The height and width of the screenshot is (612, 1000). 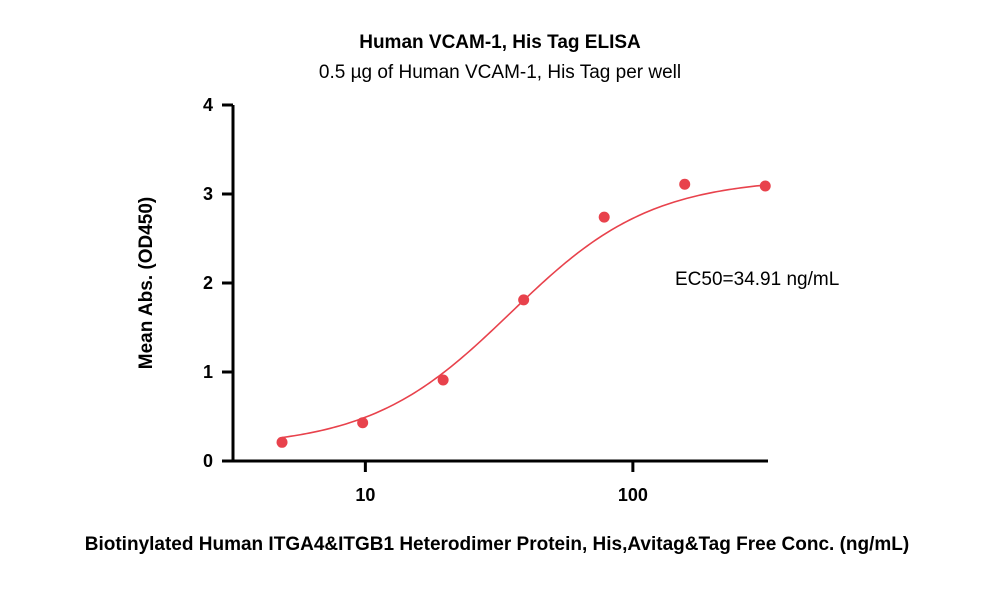 I want to click on y-tick-label: 4, so click(x=208, y=105).